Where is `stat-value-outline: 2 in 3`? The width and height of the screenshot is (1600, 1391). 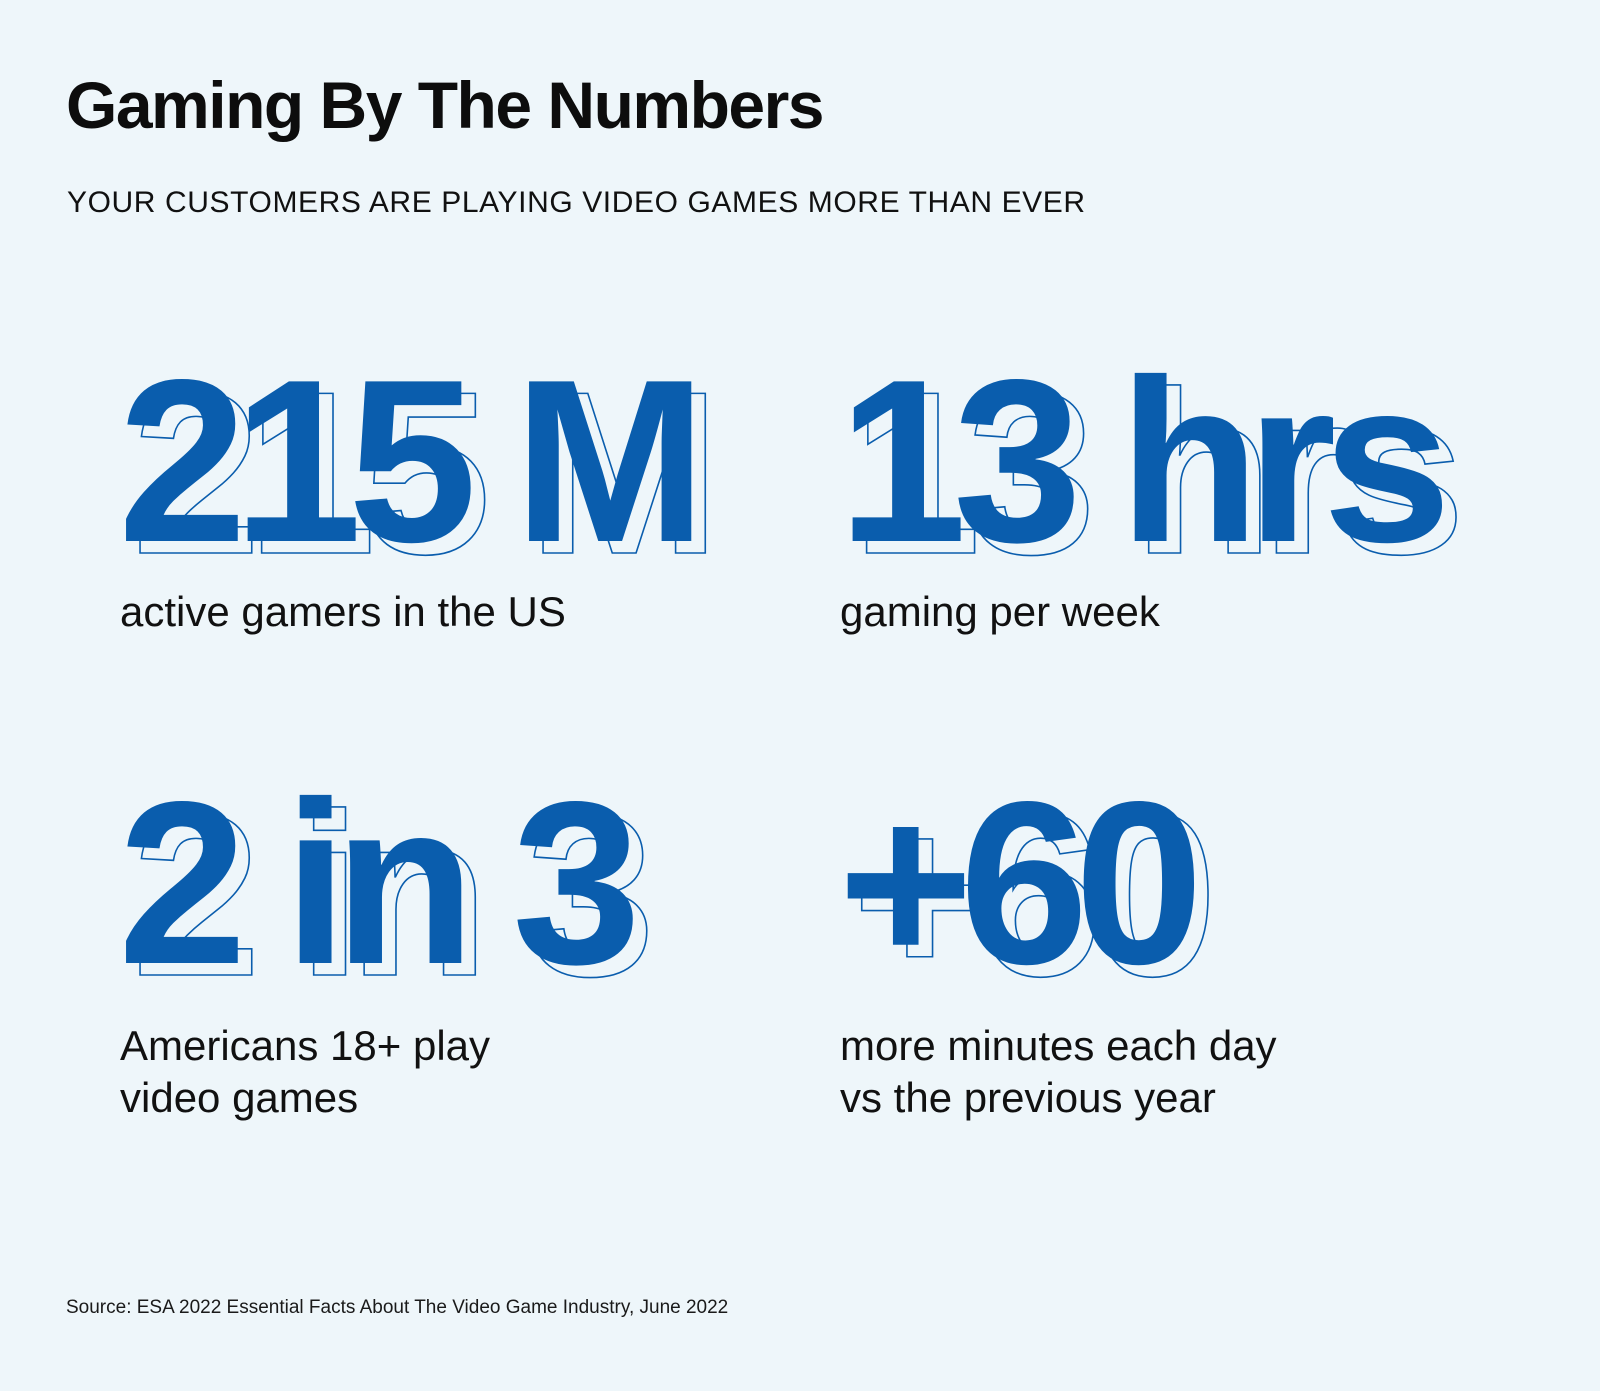 stat-value-outline: 2 in 3 is located at coordinates (393, 895).